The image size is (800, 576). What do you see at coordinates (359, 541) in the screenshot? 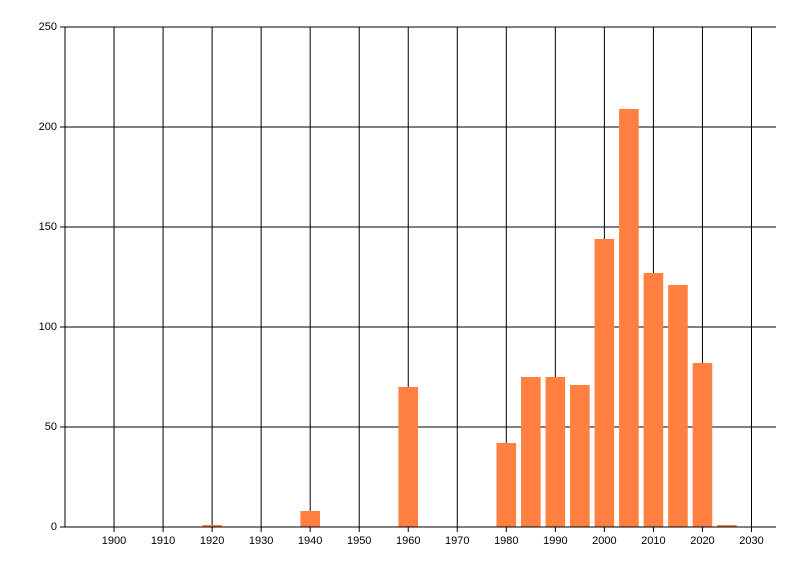
I see `x-tick-label: 1950` at bounding box center [359, 541].